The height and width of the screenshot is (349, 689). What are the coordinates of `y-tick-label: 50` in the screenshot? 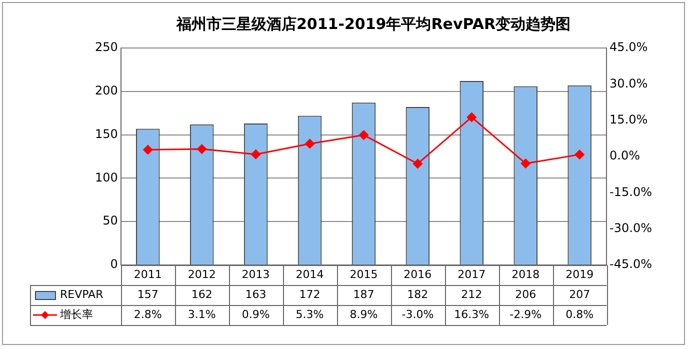 It's located at (110, 221).